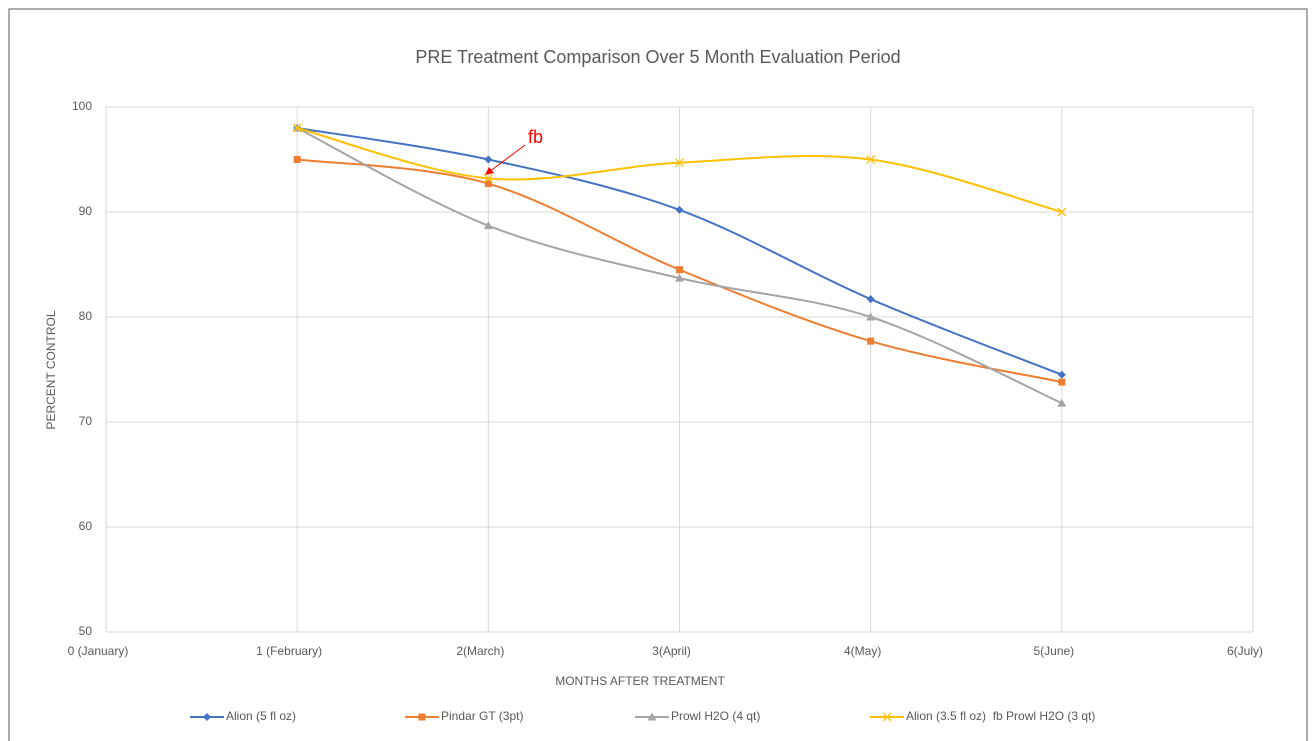 This screenshot has width=1316, height=741. What do you see at coordinates (86, 631) in the screenshot?
I see `y-tick-label: 50` at bounding box center [86, 631].